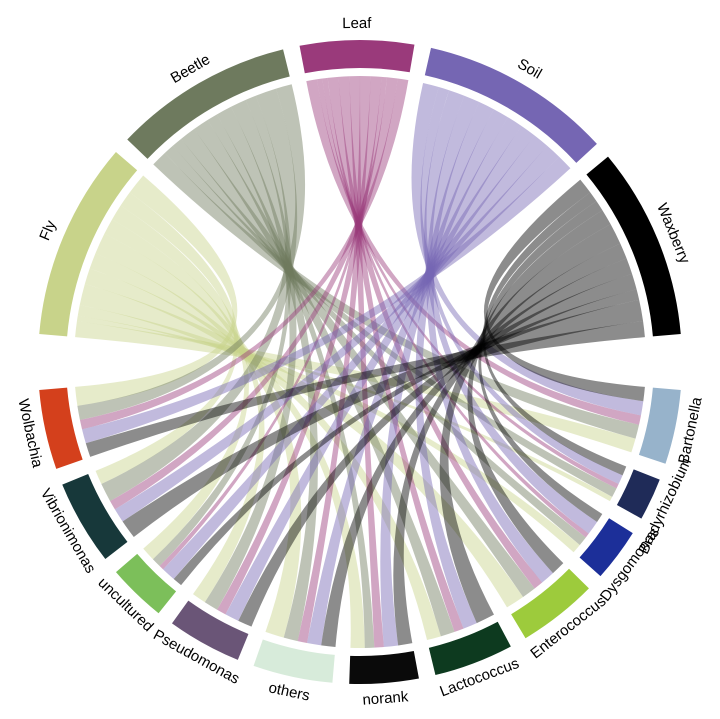  I want to click on sample-sector-label: Fly, so click(48, 230).